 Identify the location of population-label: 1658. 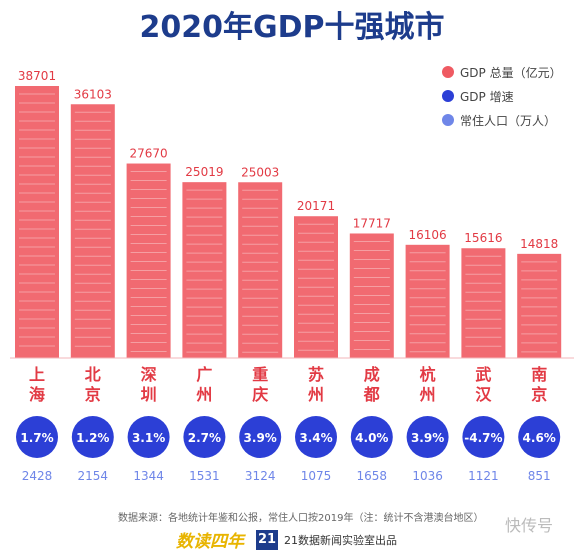
(372, 476).